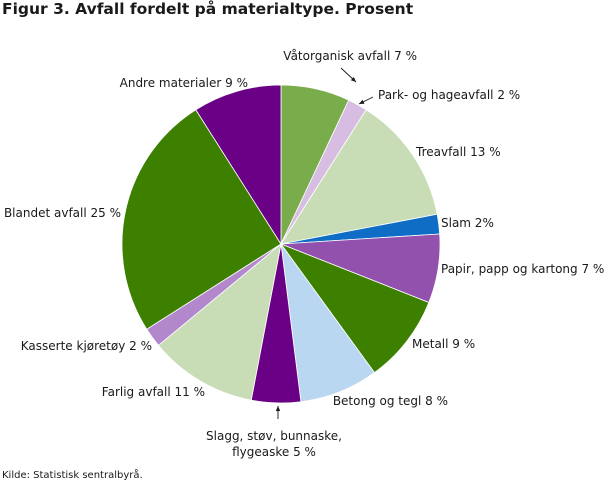 Image resolution: width=610 pixels, height=488 pixels. Describe the element at coordinates (86, 346) in the screenshot. I see `slice-label-kasserte-kjoretoy: Kasserte kjøretøy 2 %` at that location.